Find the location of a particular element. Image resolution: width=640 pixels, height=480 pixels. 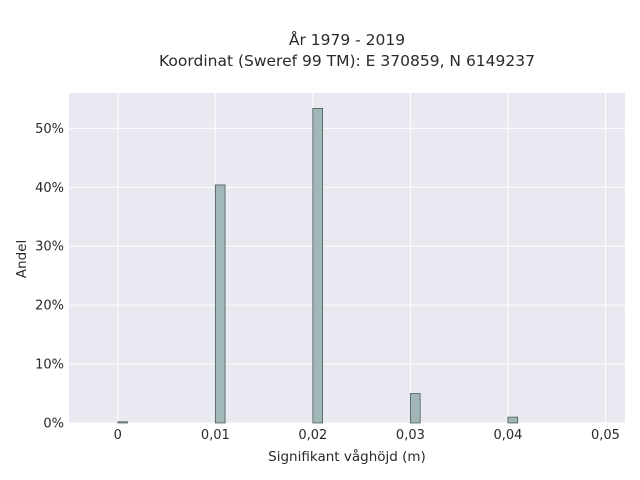

y-tick-label: 40% is located at coordinates (49, 188).